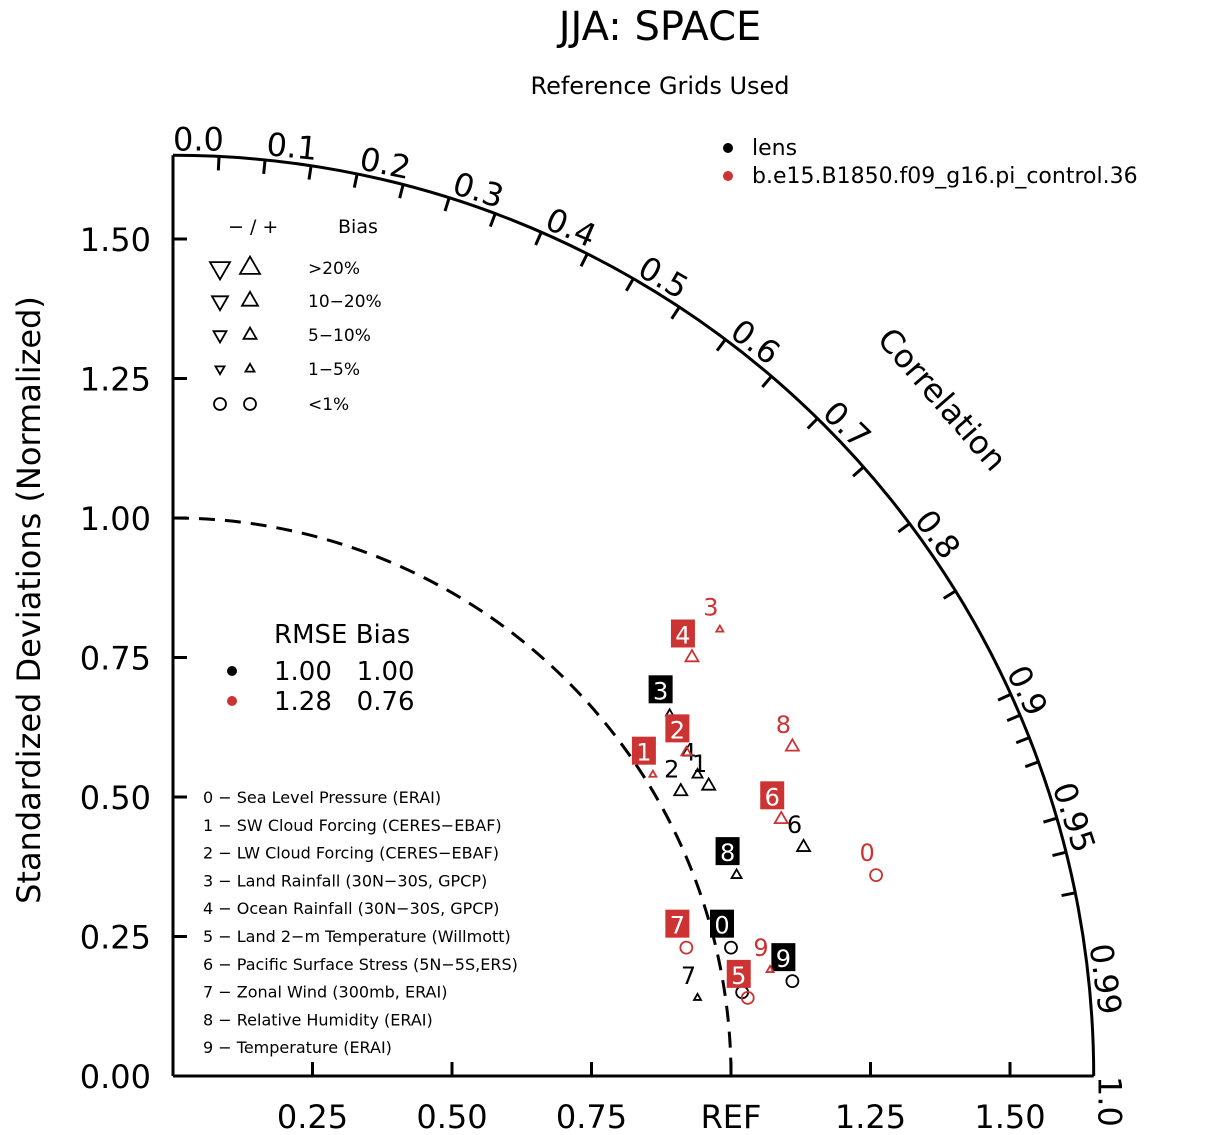 The height and width of the screenshot is (1135, 1209). What do you see at coordinates (345, 302) in the screenshot?
I see `bias-legend-level-label: 10−20%` at bounding box center [345, 302].